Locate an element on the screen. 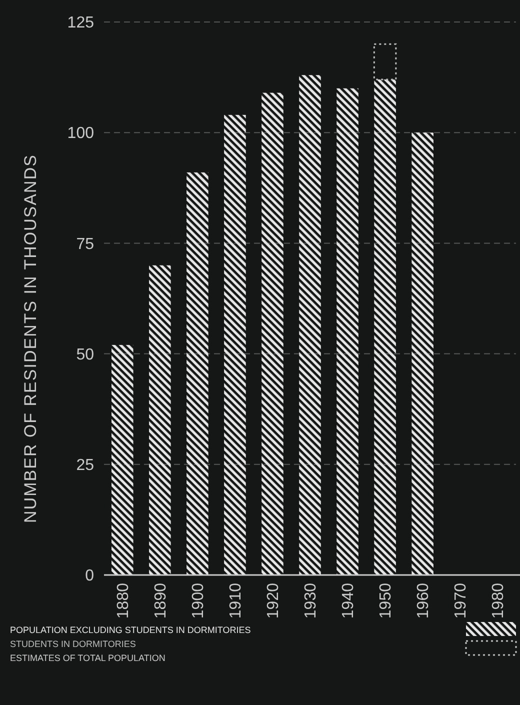 The image size is (520, 705). y-tick-label: 75 is located at coordinates (85, 244).